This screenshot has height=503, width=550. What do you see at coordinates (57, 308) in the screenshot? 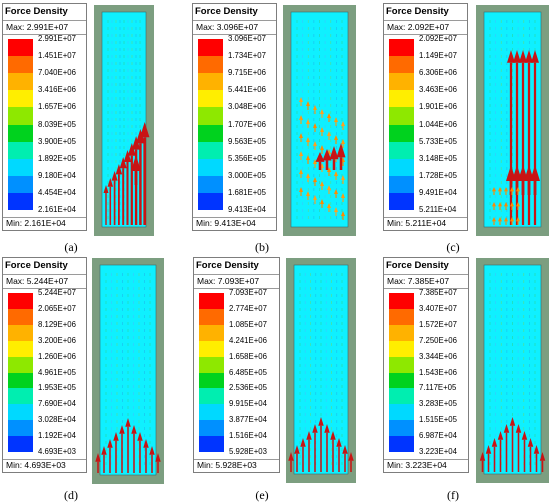
I see `legend-tick-label: 2.065E+07` at bounding box center [57, 308].